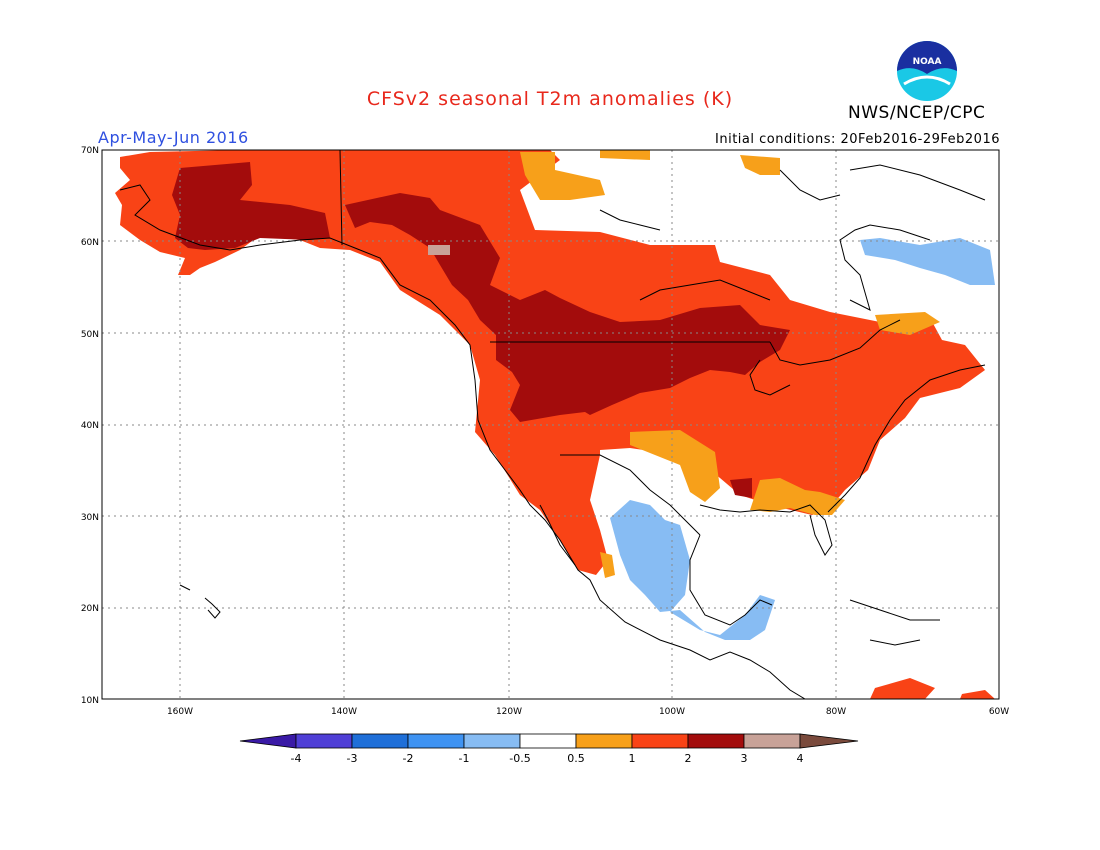  What do you see at coordinates (352, 758) in the screenshot?
I see `colorbar-label: -3` at bounding box center [352, 758].